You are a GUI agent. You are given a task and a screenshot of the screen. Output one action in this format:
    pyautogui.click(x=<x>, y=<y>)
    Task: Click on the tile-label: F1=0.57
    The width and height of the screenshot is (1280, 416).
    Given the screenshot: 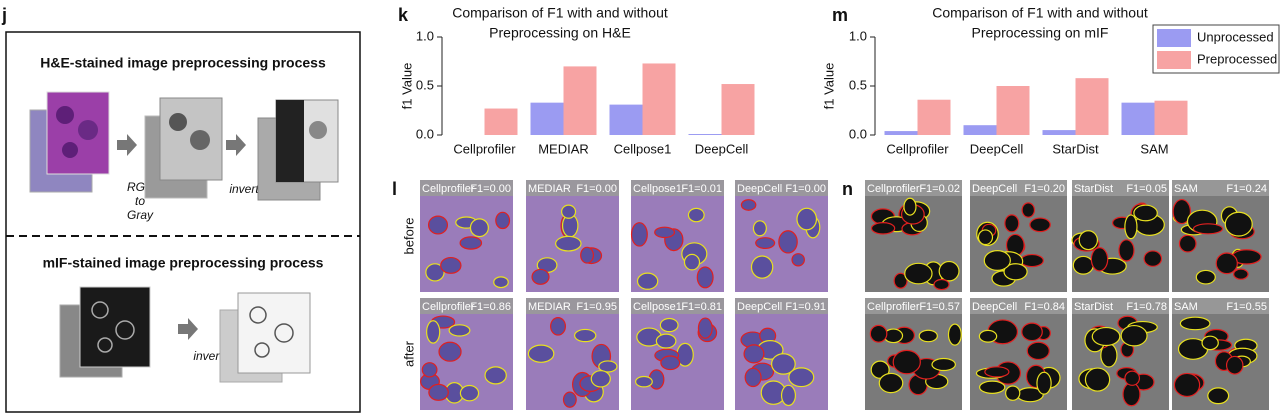 What is the action you would take?
    pyautogui.click(x=939, y=307)
    